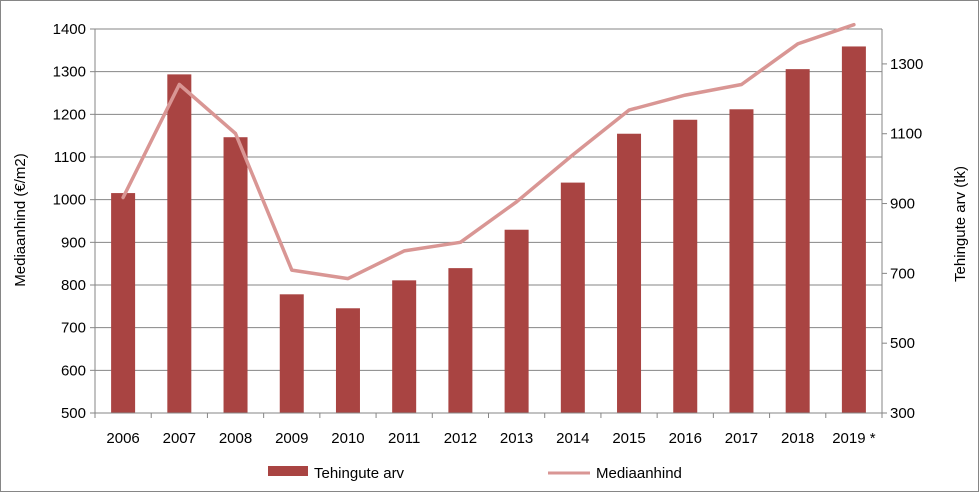 The width and height of the screenshot is (979, 492). Describe the element at coordinates (69, 29) in the screenshot. I see `left-tick-label-1400: 1400` at that location.